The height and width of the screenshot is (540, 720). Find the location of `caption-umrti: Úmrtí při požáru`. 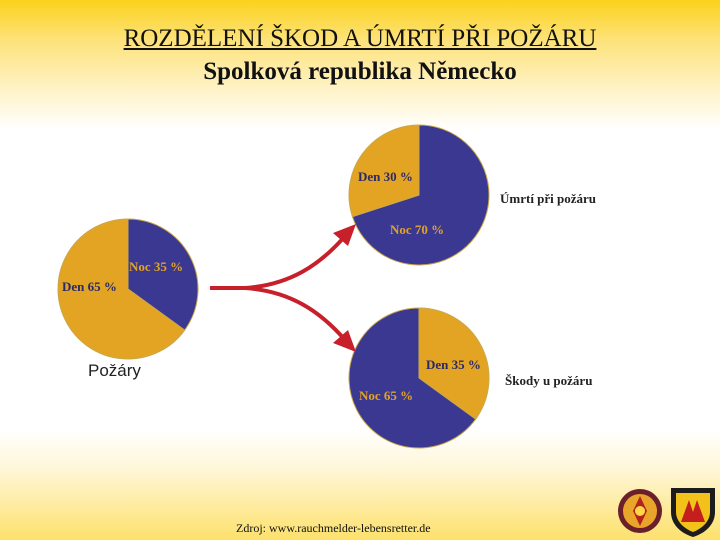

caption-umrti: Úmrtí při požáru is located at coordinates (548, 198).